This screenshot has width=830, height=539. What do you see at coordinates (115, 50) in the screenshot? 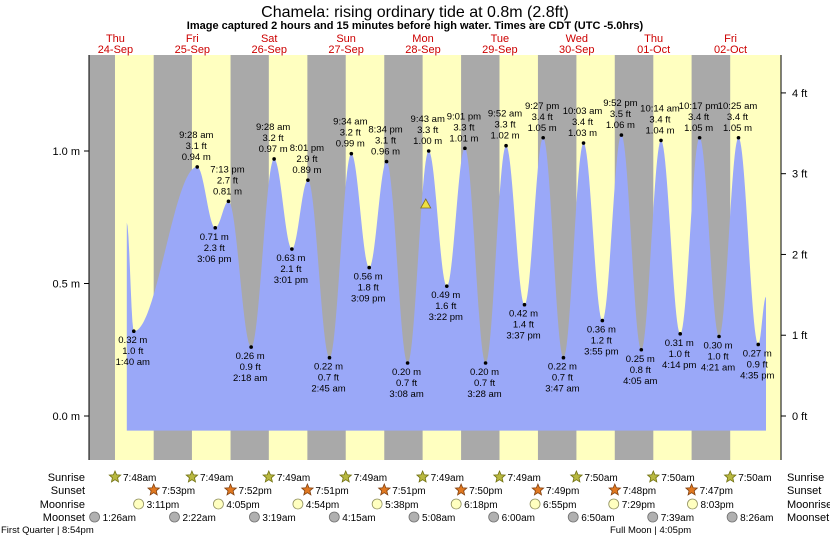
I see `day-date-label: 24-Sep` at bounding box center [115, 50].